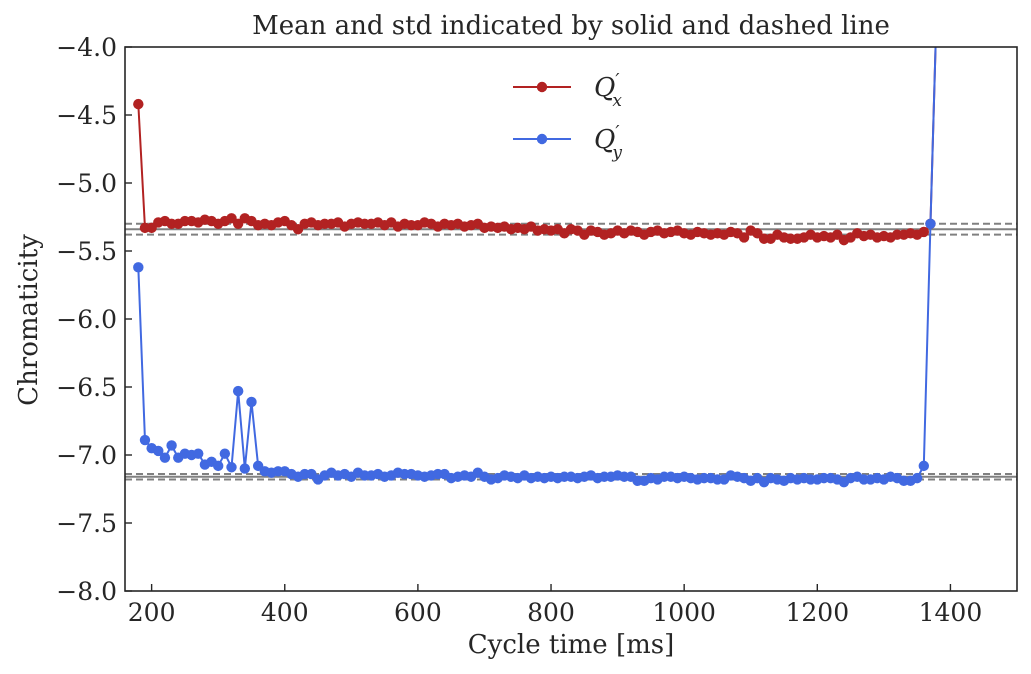  What do you see at coordinates (86, 319) in the screenshot?
I see `y-tick-label: −6.0` at bounding box center [86, 319].